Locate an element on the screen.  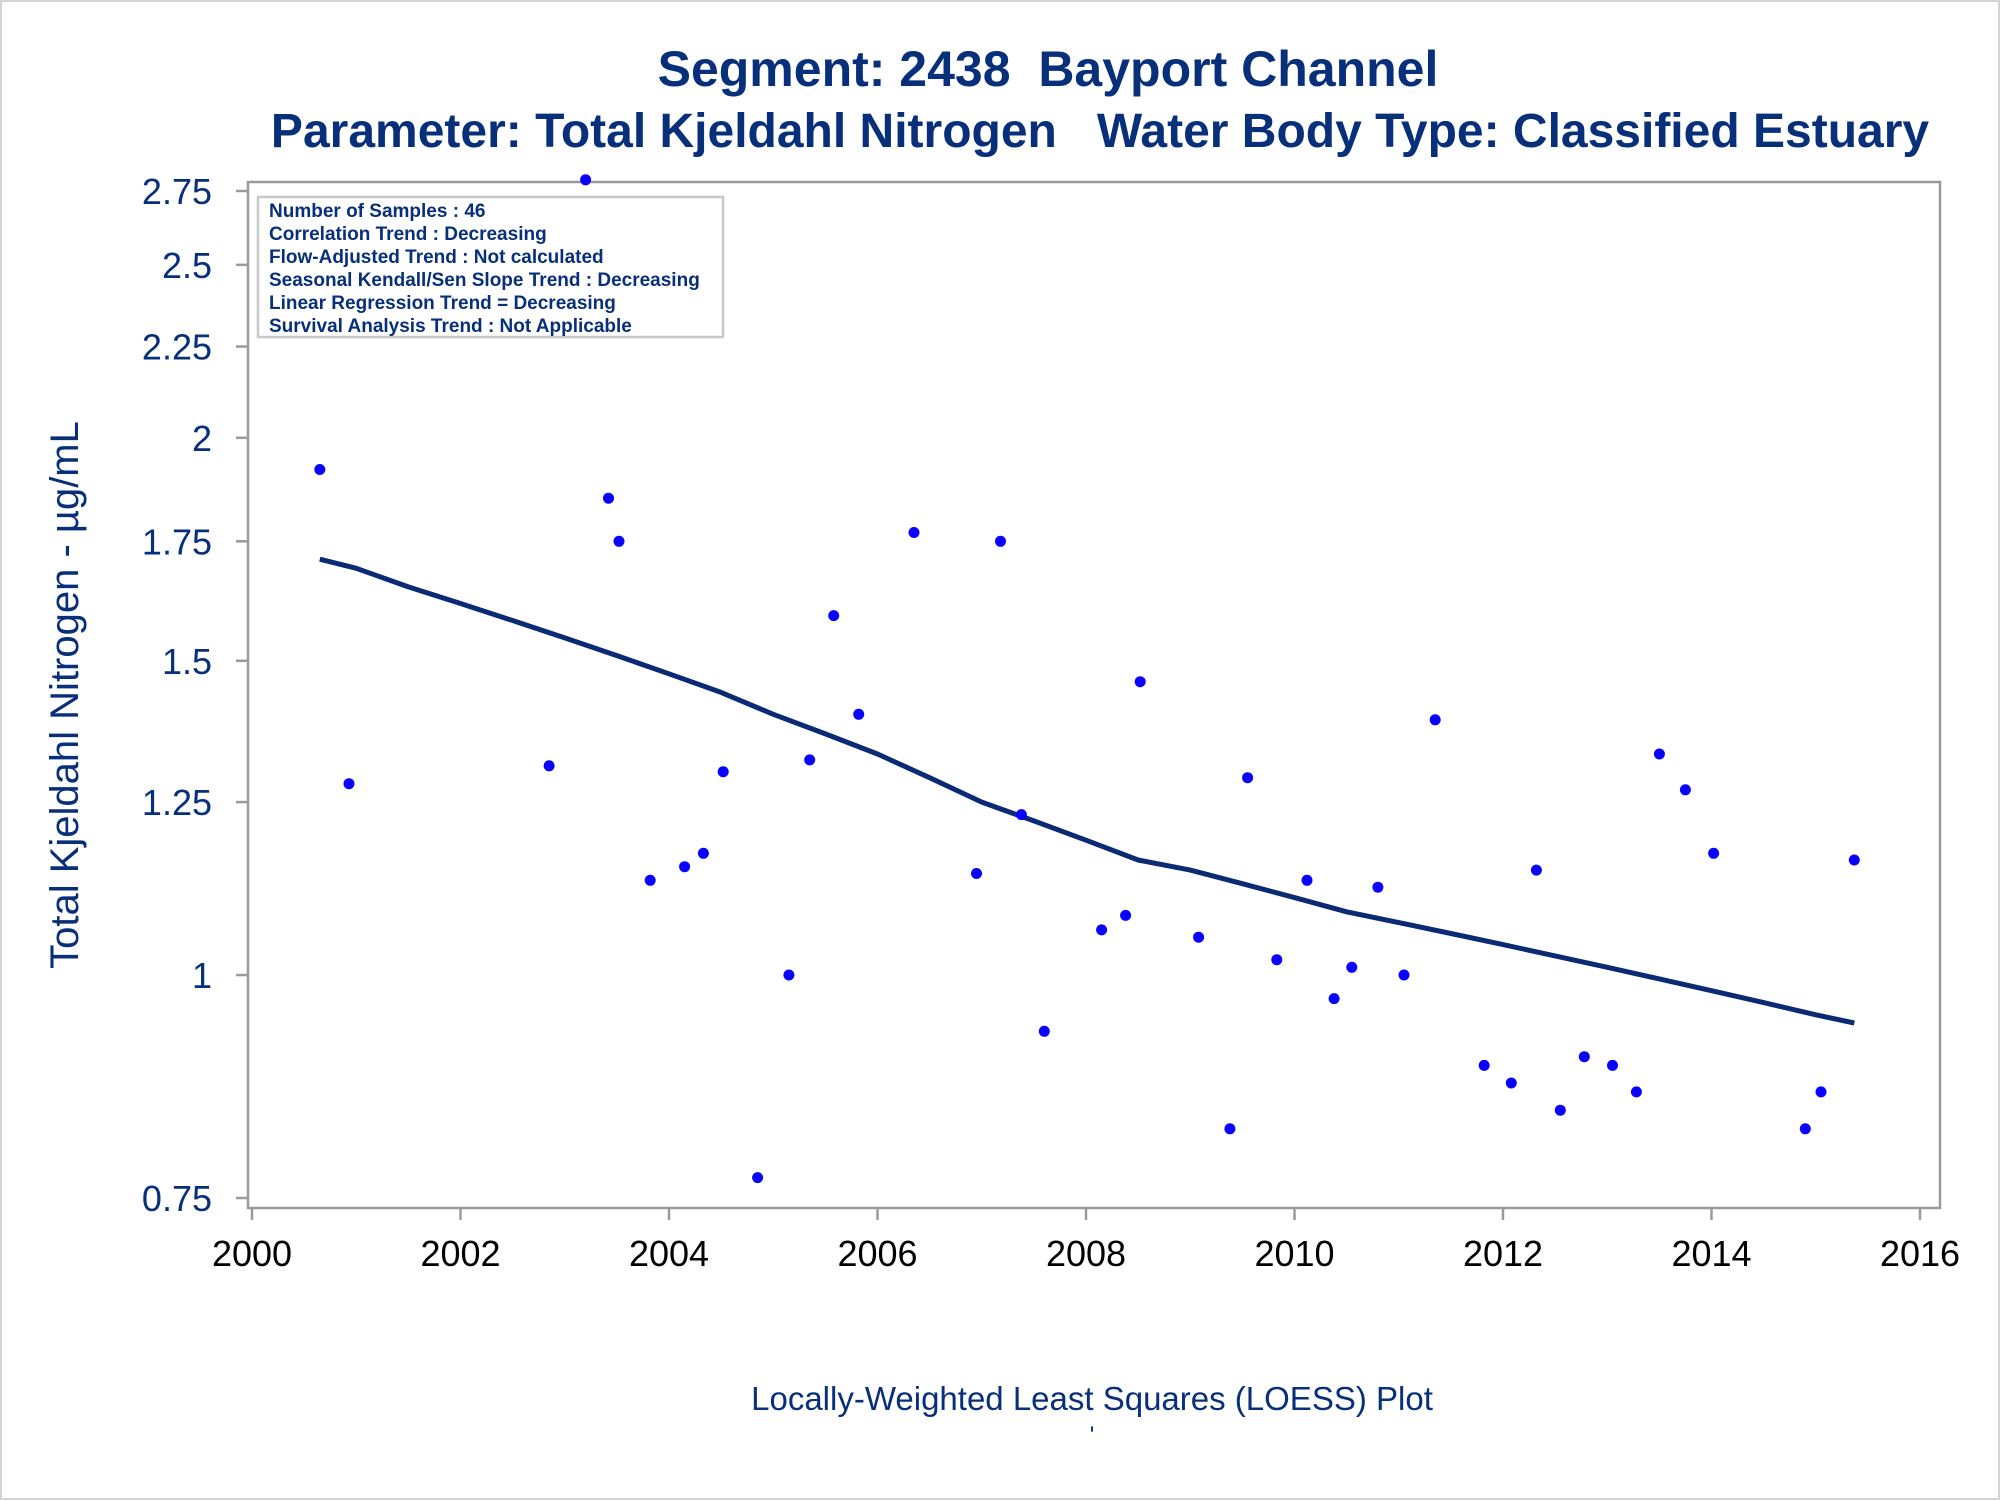
y-tick-label: 2 is located at coordinates (202, 438).